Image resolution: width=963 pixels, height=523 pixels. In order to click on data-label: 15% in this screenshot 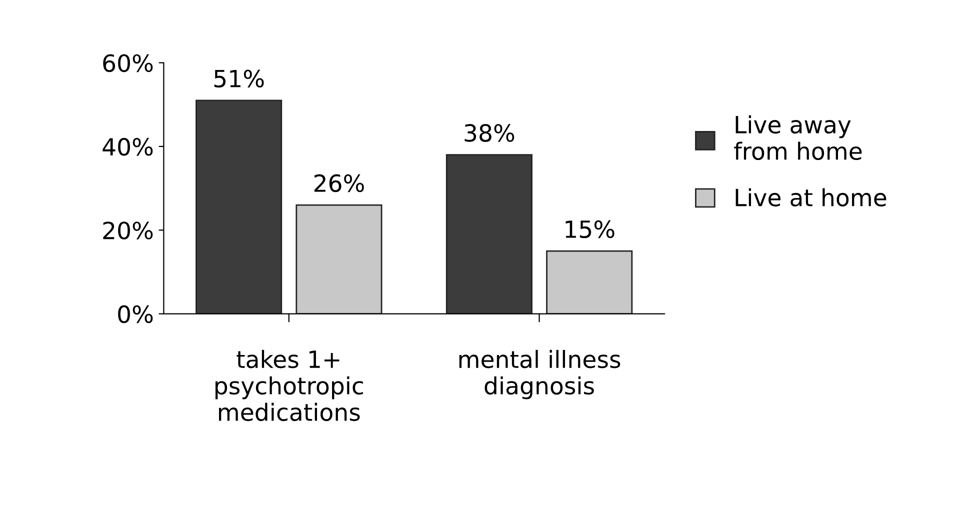, I will do `click(590, 229)`.